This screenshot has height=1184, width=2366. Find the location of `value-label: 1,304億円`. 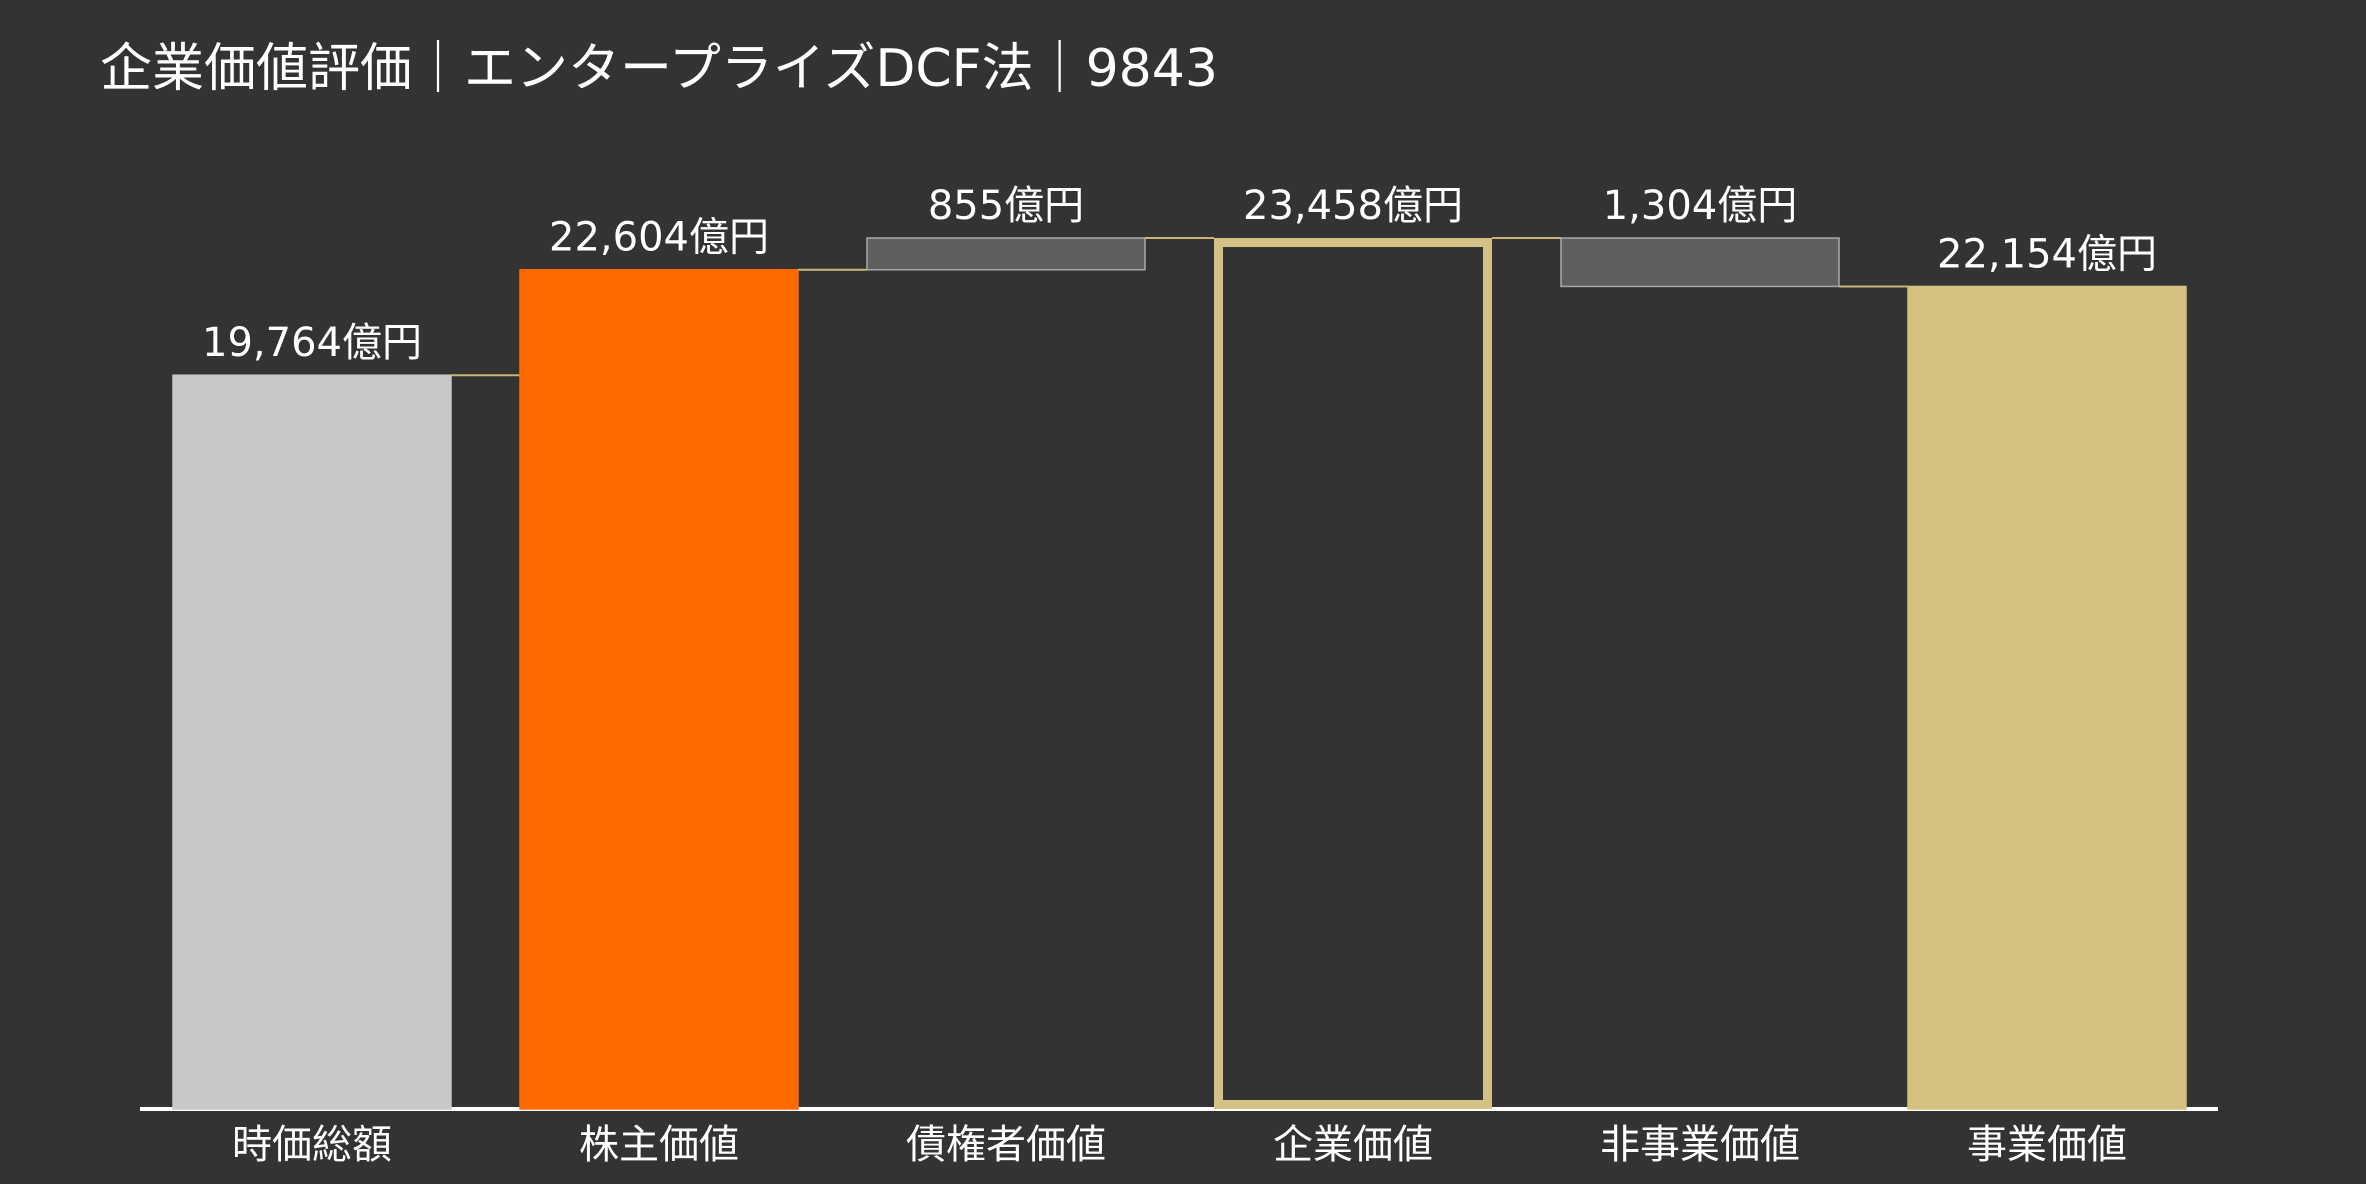

value-label: 1,304億円 is located at coordinates (1700, 206).